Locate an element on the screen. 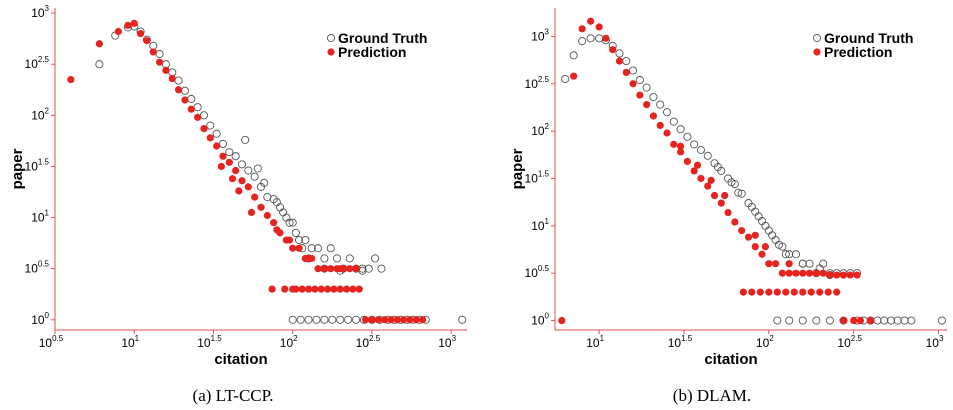  y-tick-label: 100.5 is located at coordinates (537, 272).